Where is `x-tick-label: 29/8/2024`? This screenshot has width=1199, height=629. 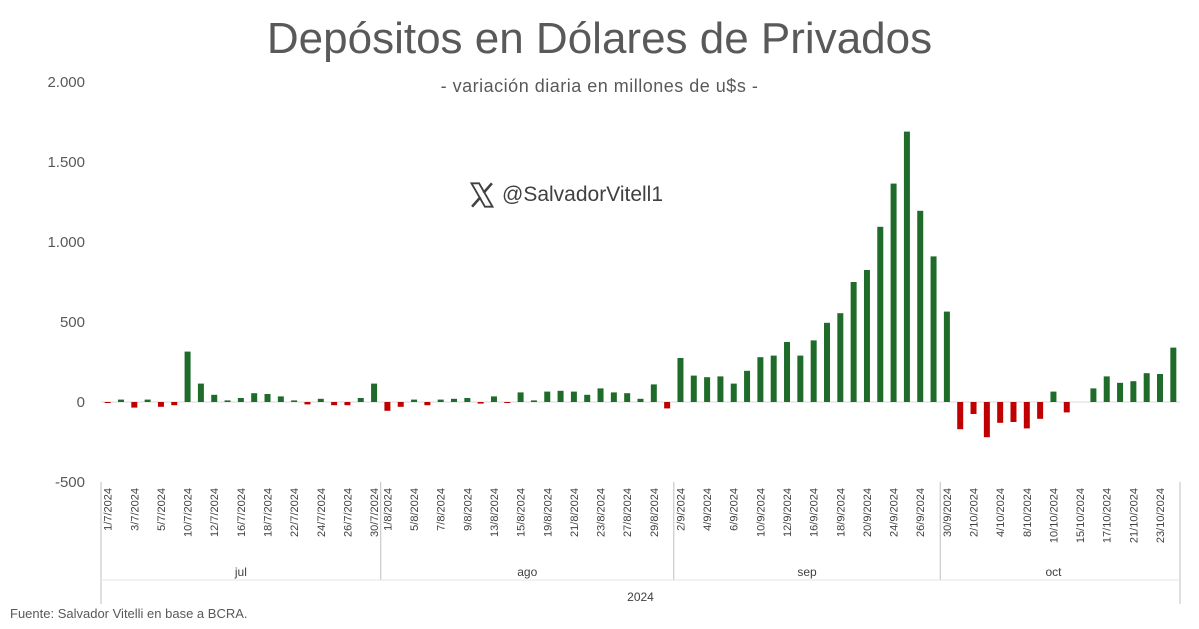
x-tick-label: 29/8/2024 is located at coordinates (655, 512).